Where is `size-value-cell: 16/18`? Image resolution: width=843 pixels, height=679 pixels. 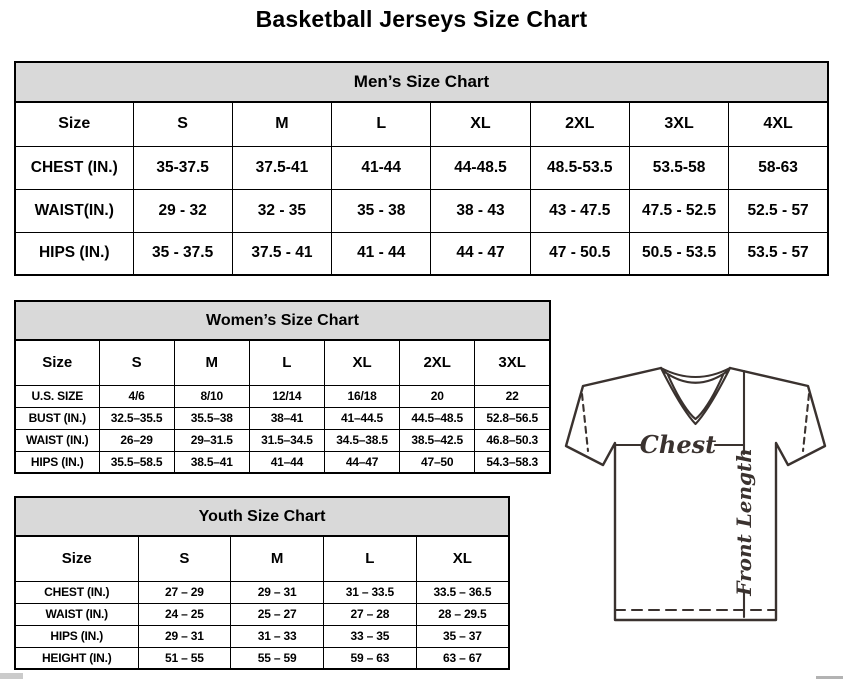 size-value-cell: 16/18 is located at coordinates (362, 396).